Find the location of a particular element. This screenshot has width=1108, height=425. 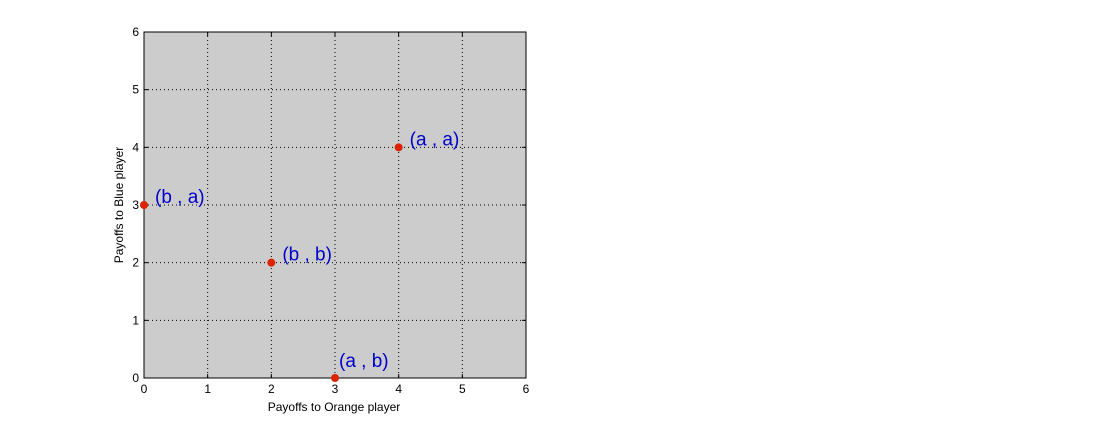

y-tick-label-0: 0 is located at coordinates (135, 378).